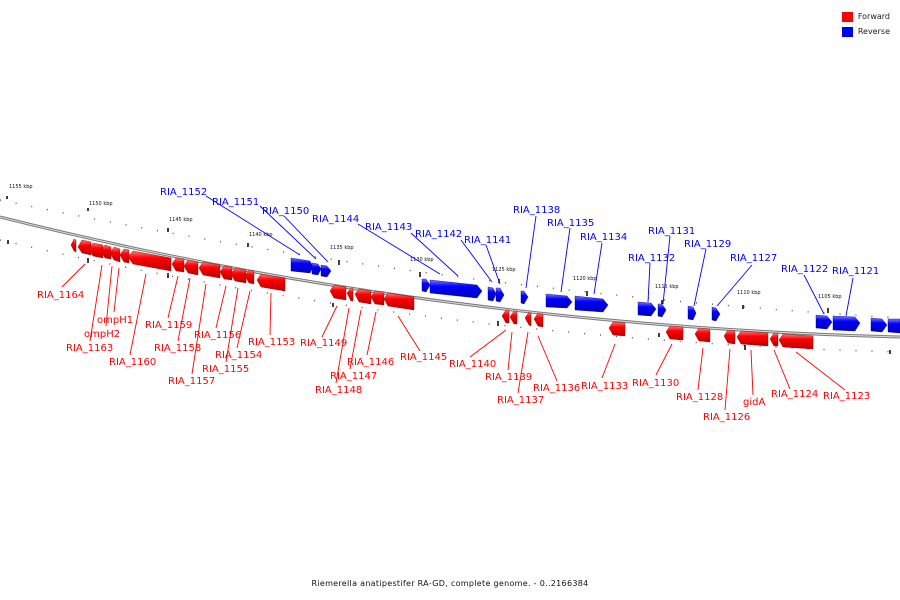 This screenshot has height=600, width=900. I want to click on gene-label: RIA_1139, so click(508, 377).